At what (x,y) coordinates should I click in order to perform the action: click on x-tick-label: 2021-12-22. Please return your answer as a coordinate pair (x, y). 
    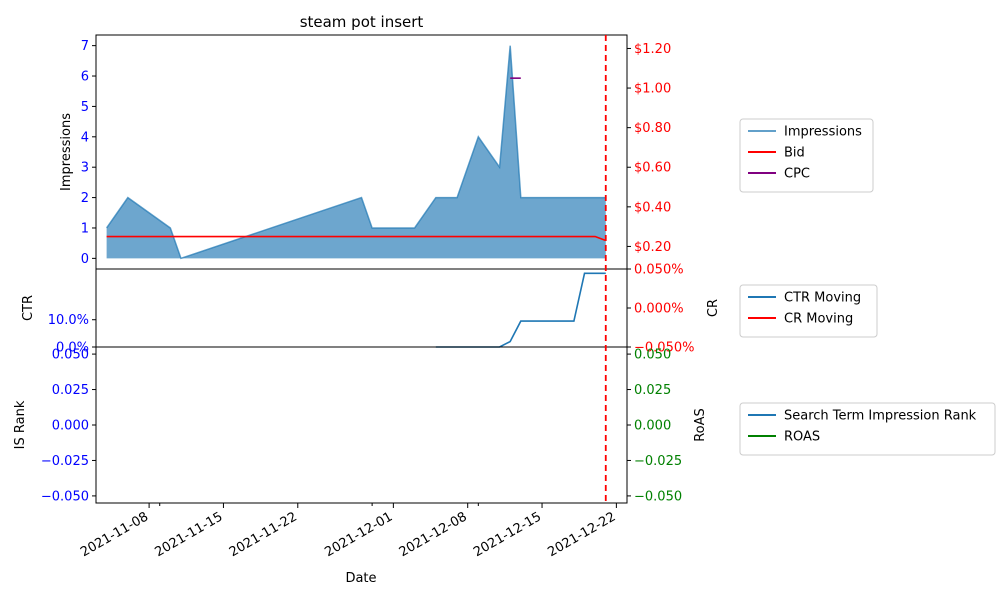
    Looking at the image, I should click on (581, 534).